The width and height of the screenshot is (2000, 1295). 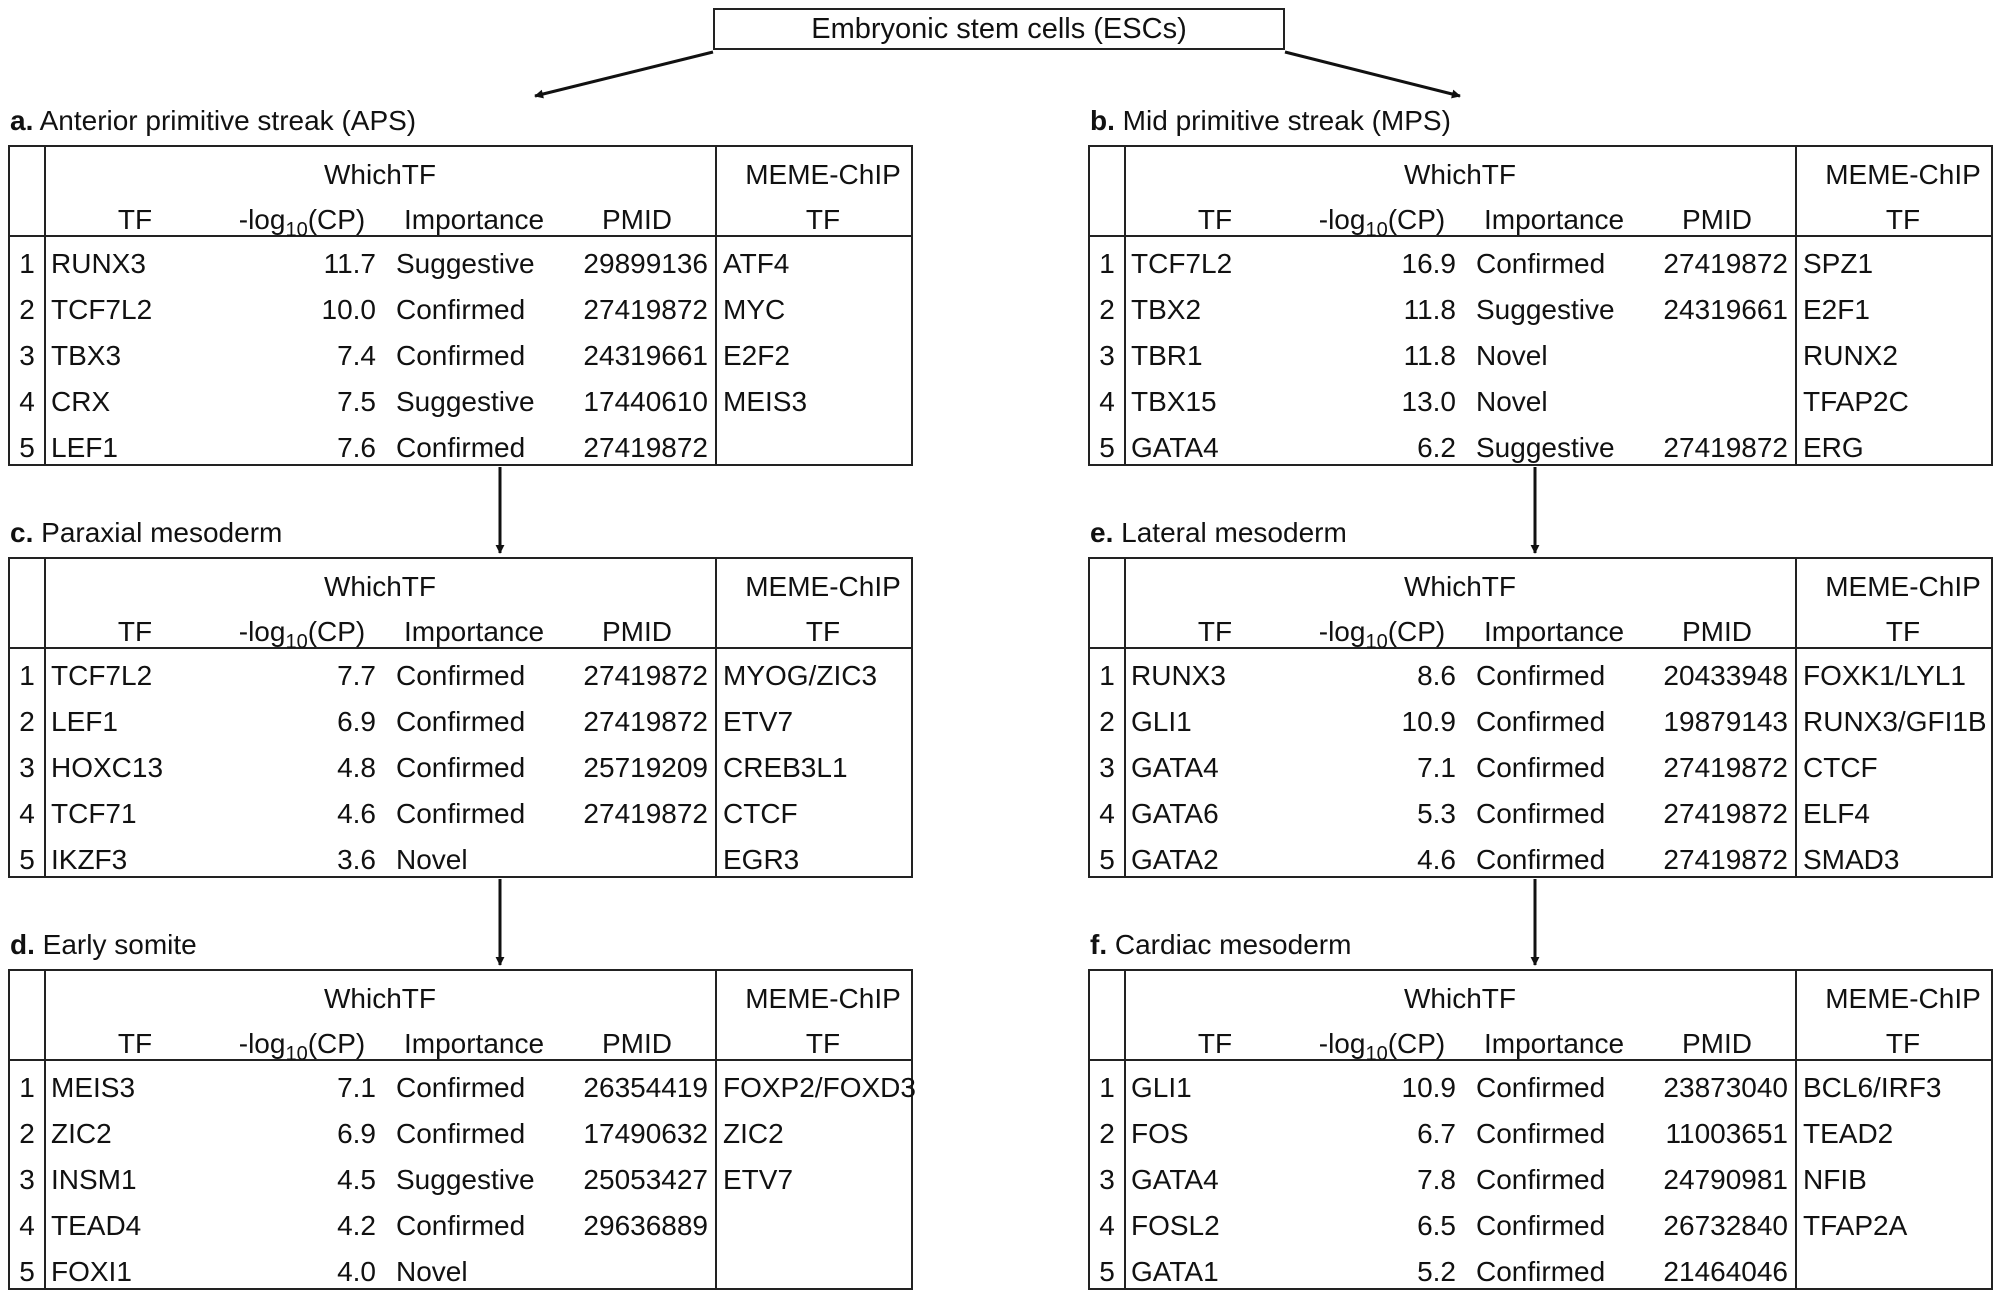 What do you see at coordinates (135, 631) in the screenshot?
I see `header-tf: TF` at bounding box center [135, 631].